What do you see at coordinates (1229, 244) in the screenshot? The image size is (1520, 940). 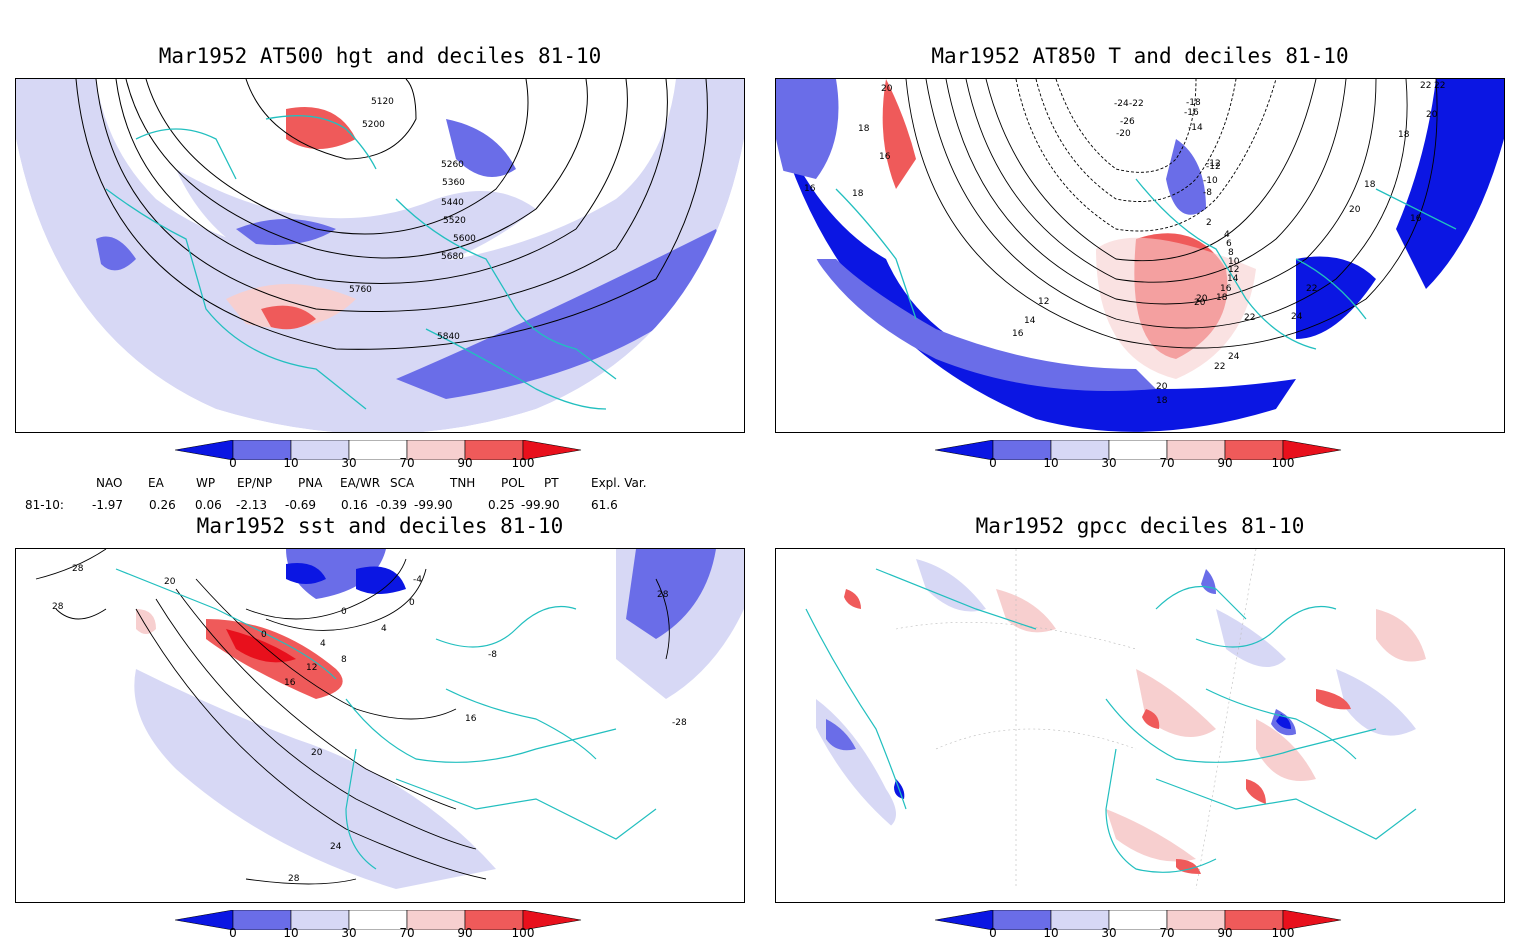 I see `contour-label: 6` at bounding box center [1229, 244].